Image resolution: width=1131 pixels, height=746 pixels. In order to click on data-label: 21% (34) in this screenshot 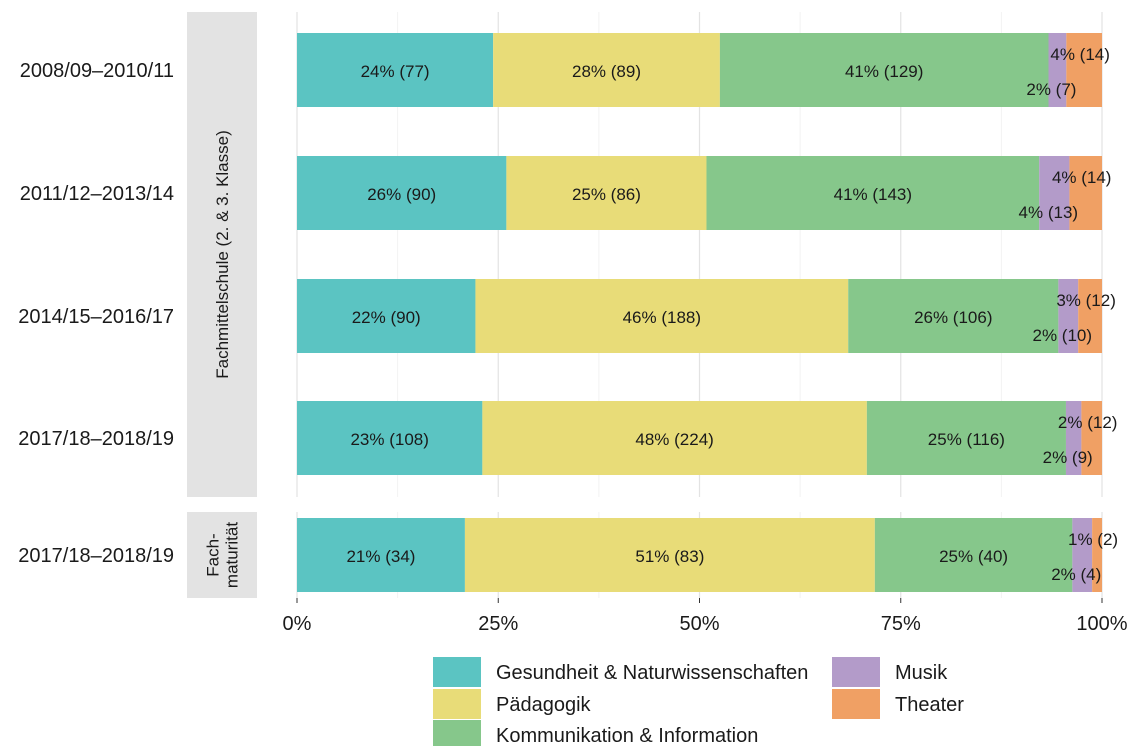, I will do `click(380, 556)`.